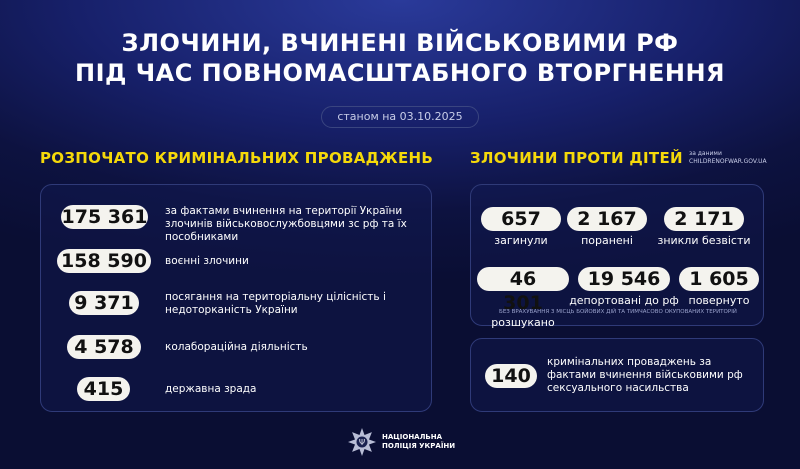  I want to click on value-pill: 46 301, so click(523, 290).